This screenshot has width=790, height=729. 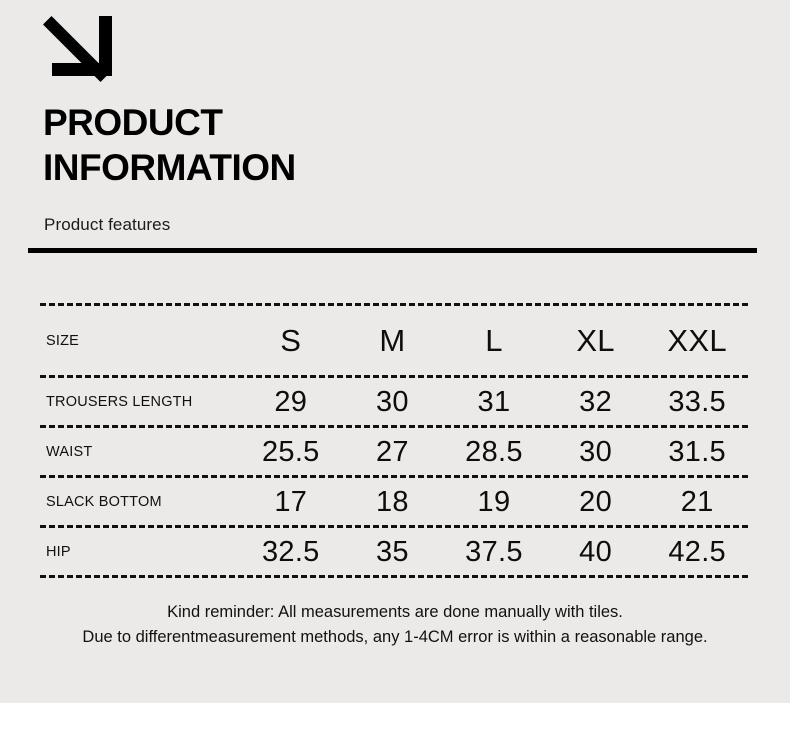 What do you see at coordinates (595, 501) in the screenshot?
I see `table-cell: 20` at bounding box center [595, 501].